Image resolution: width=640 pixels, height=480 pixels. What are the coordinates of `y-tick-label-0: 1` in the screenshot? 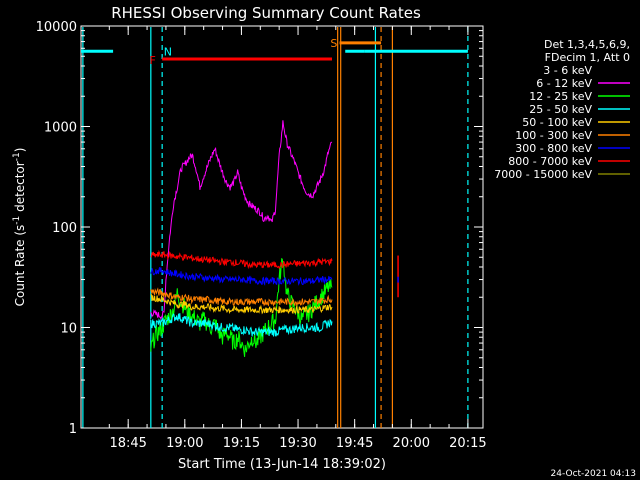 It's located at (73, 429).